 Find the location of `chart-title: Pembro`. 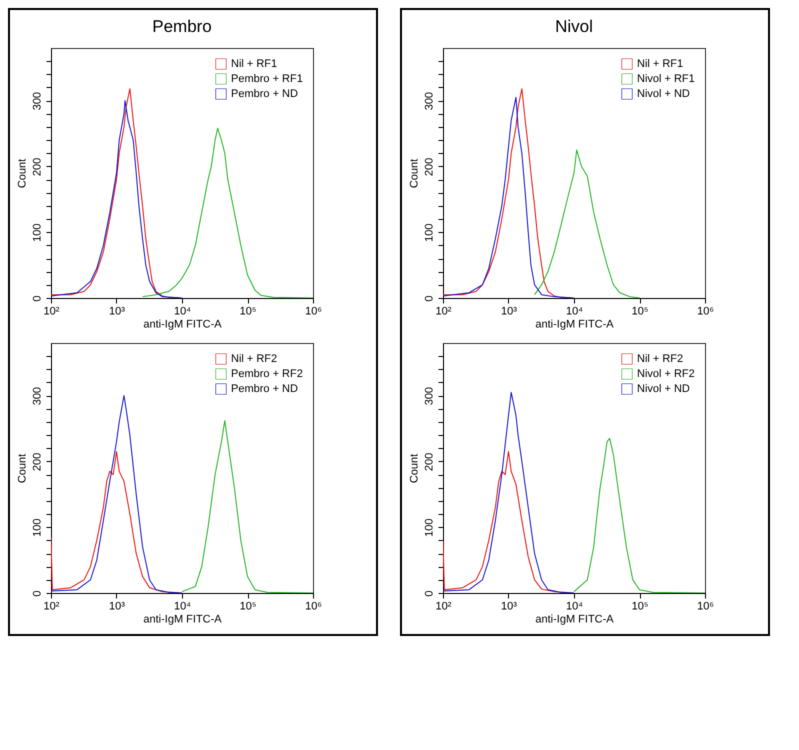

chart-title: Pembro is located at coordinates (182, 26).